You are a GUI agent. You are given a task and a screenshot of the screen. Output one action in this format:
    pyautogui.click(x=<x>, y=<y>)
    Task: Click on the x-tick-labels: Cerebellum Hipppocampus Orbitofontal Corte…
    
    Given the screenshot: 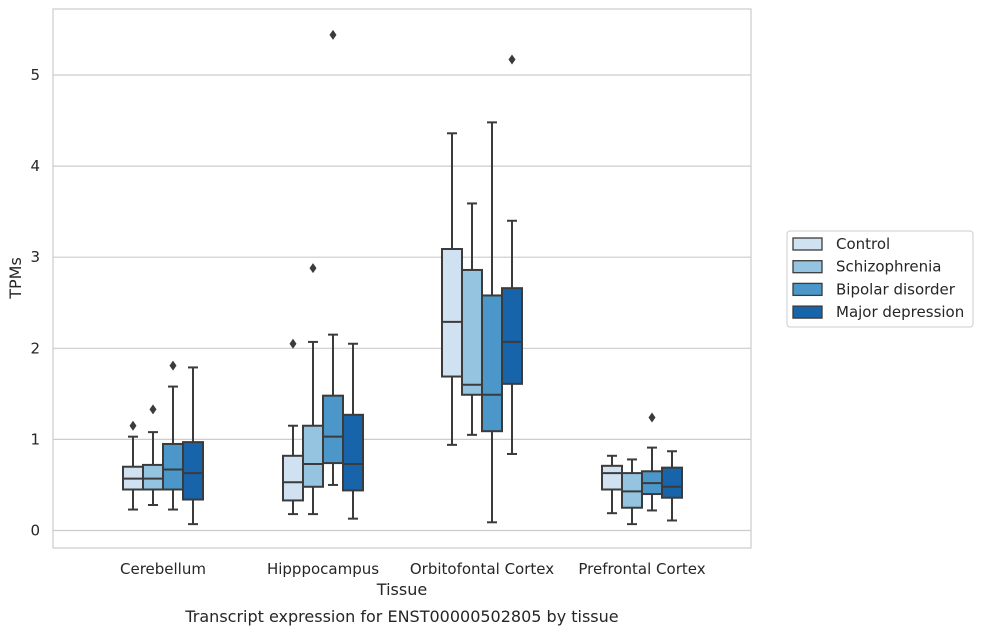 What is the action you would take?
    pyautogui.click(x=413, y=569)
    